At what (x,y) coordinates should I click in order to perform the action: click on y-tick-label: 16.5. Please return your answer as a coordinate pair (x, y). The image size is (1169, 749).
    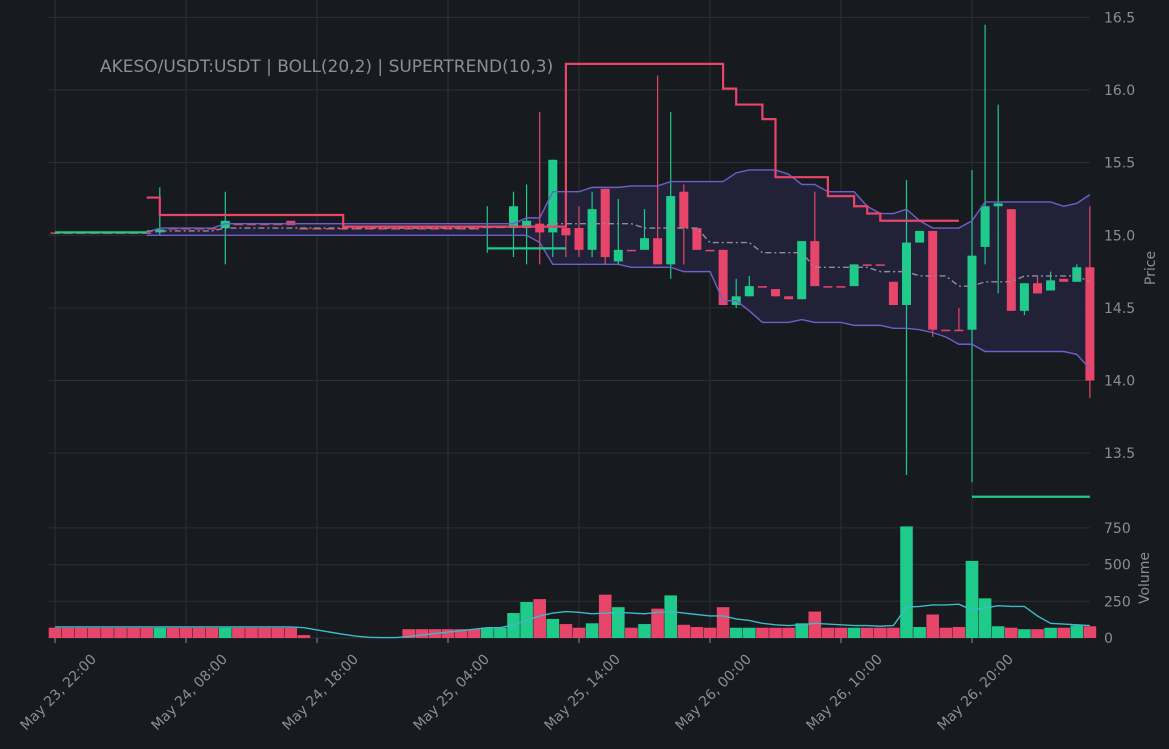
    Looking at the image, I should click on (1119, 18).